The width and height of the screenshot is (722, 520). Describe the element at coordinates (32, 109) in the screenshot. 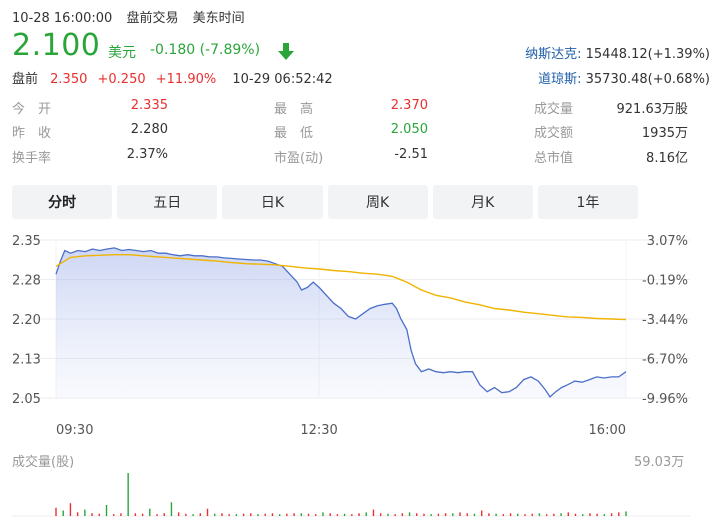

I see `stat-label-open: 今 开` at that location.